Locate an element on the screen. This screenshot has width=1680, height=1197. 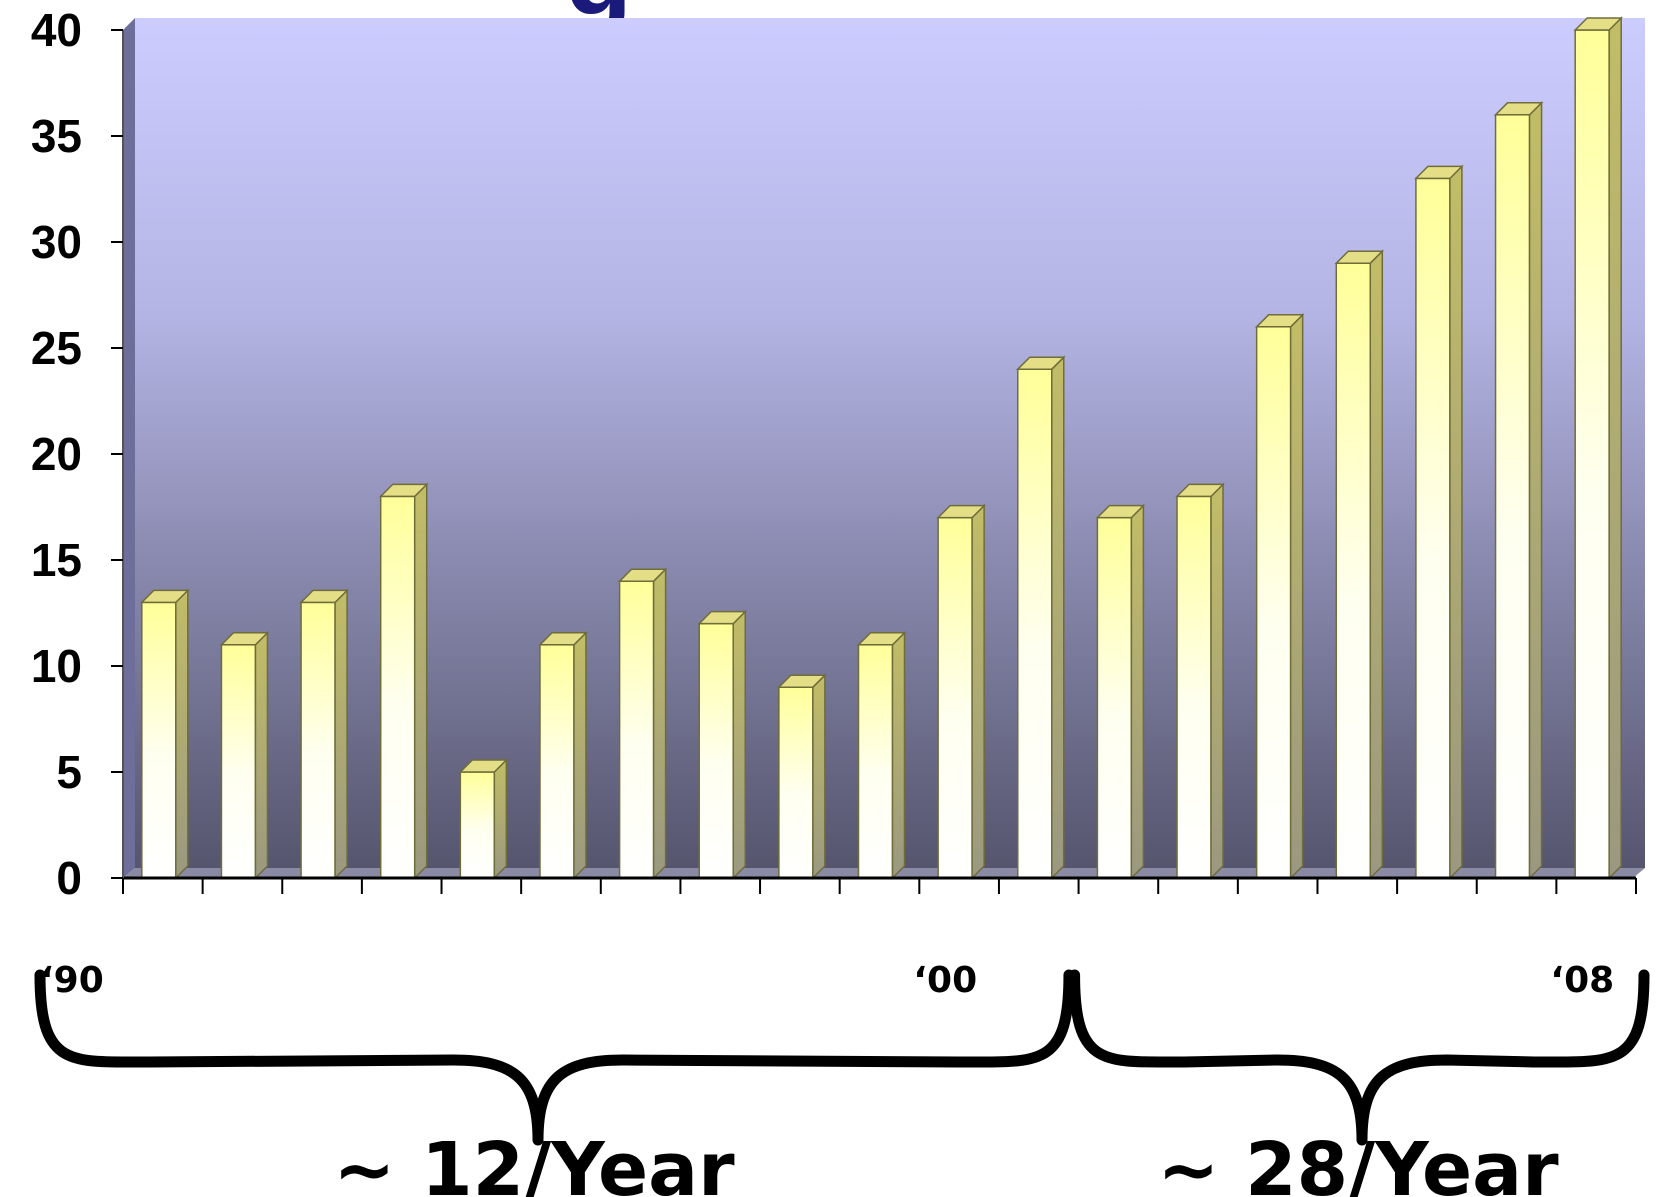
y-tick-label: 40 is located at coordinates (56, 30).